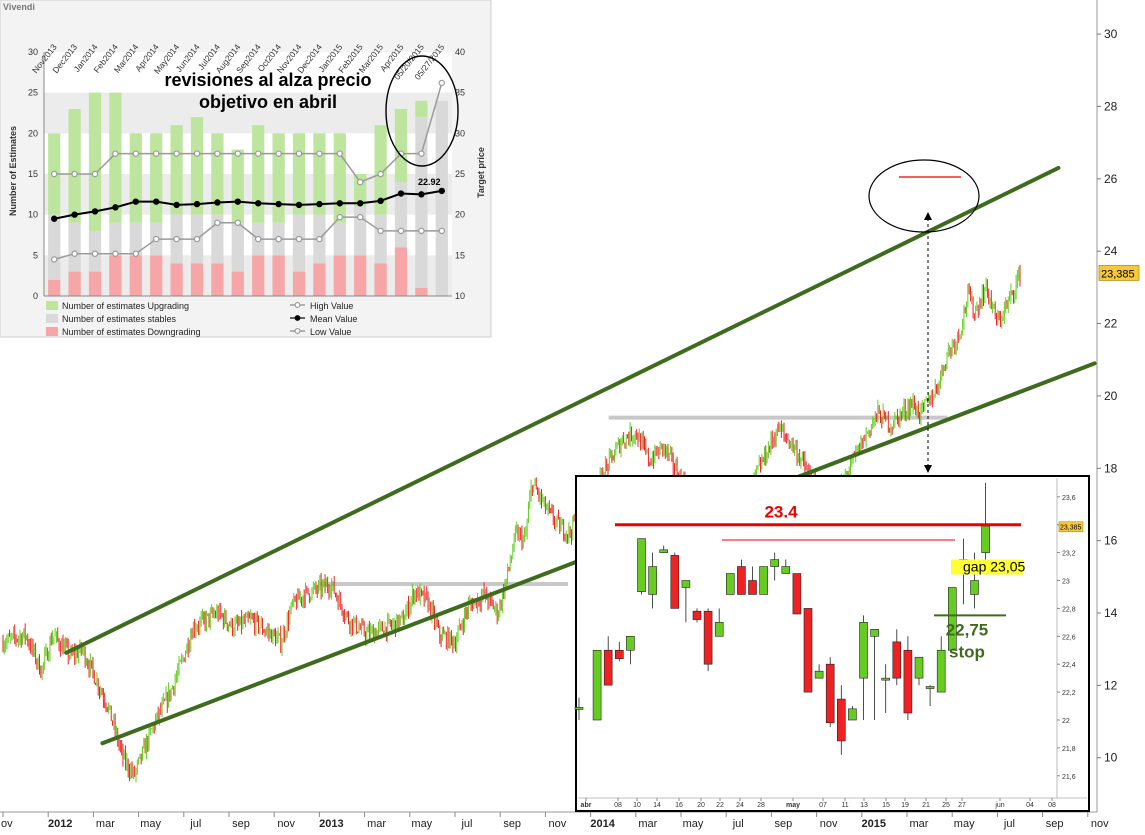  Describe the element at coordinates (246, 174) in the screenshot. I see `estimates-axes: 0 5 10 15 20 25 30 10 15 20 25 30 35 40` at that location.